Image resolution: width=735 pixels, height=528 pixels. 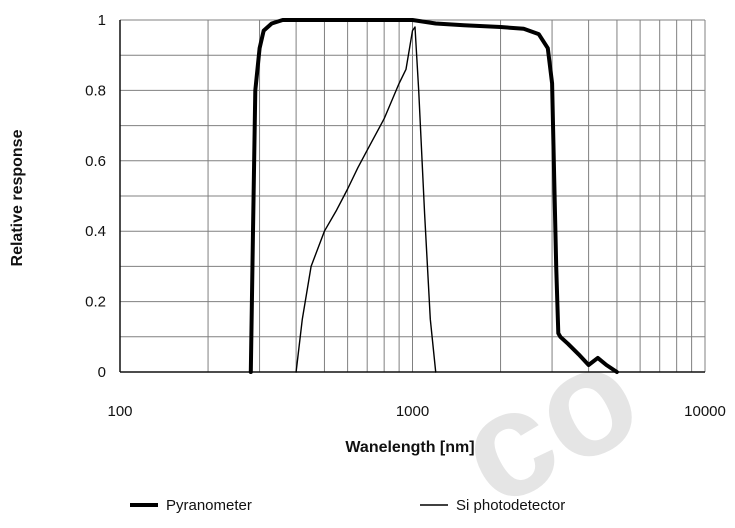 I want to click on y-axis-title: Relative response, so click(x=17, y=197).